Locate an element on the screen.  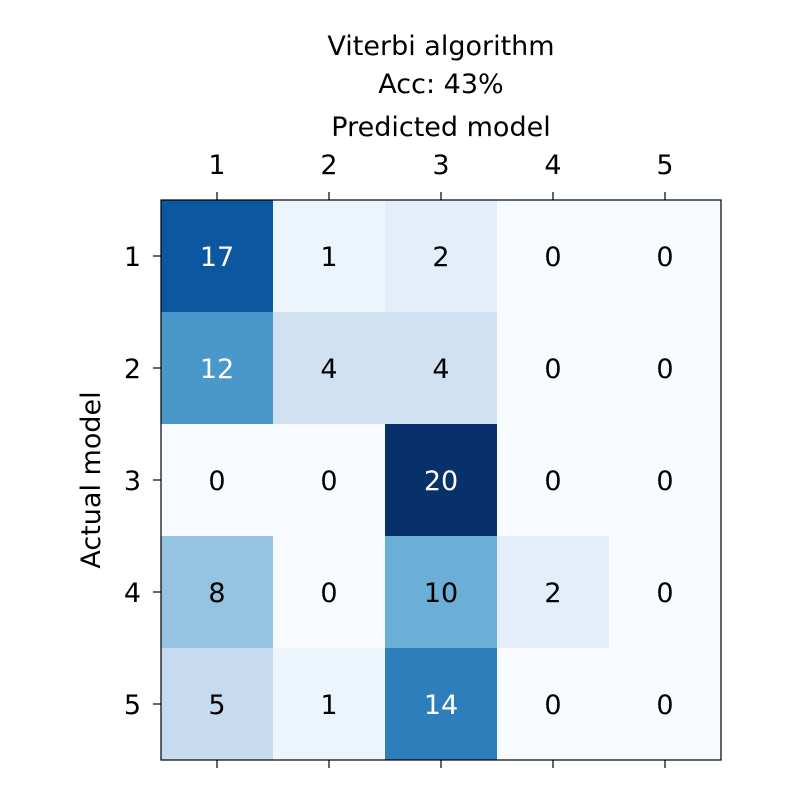
y-tick-label: 4 is located at coordinates (132, 593).